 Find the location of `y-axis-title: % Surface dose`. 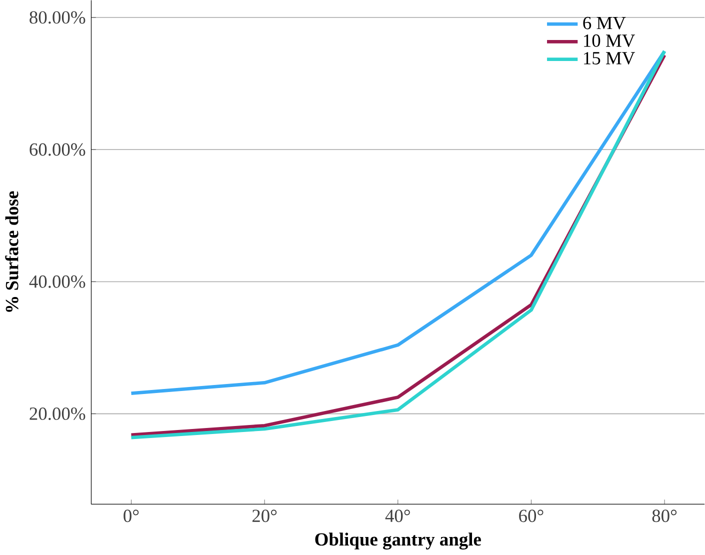

y-axis-title: % Surface dose is located at coordinates (11, 251).